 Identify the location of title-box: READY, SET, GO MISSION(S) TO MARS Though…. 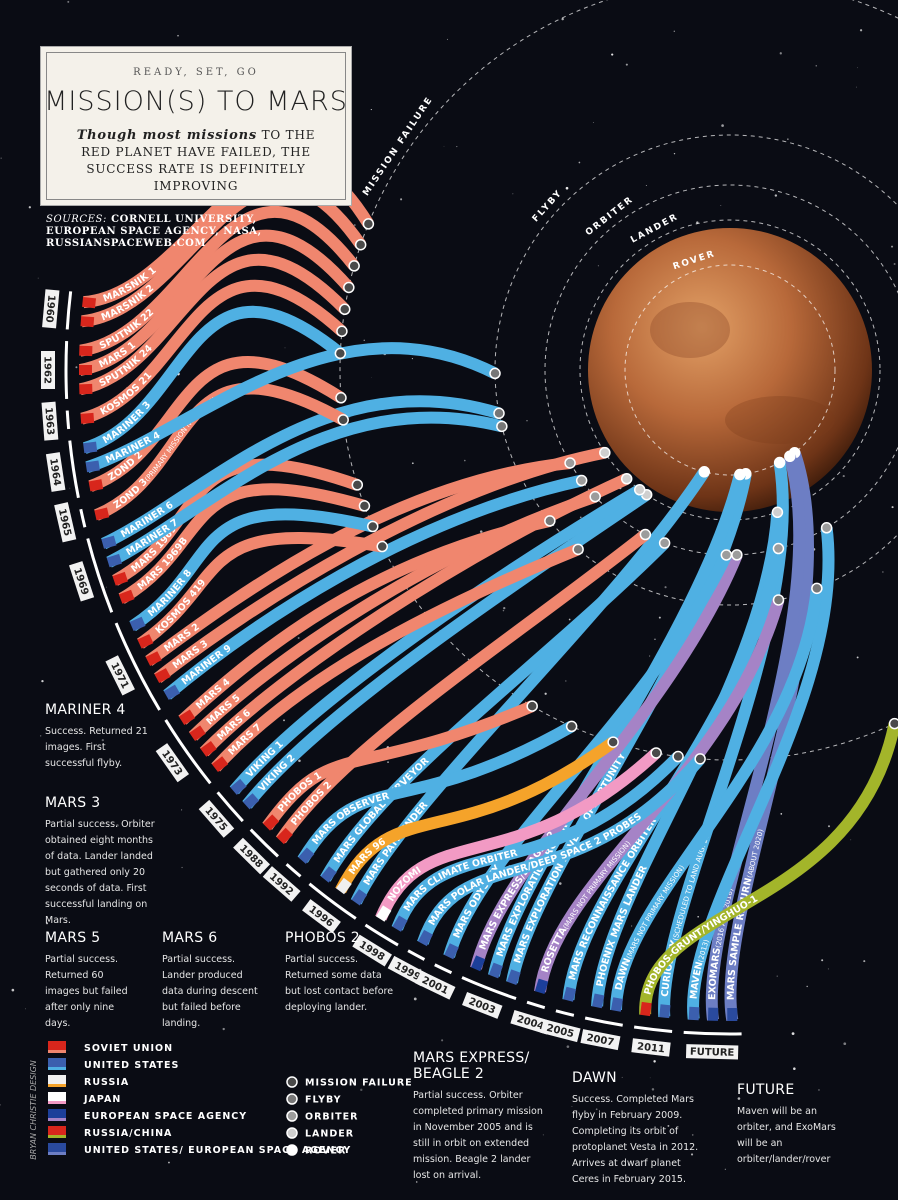
(196, 126).